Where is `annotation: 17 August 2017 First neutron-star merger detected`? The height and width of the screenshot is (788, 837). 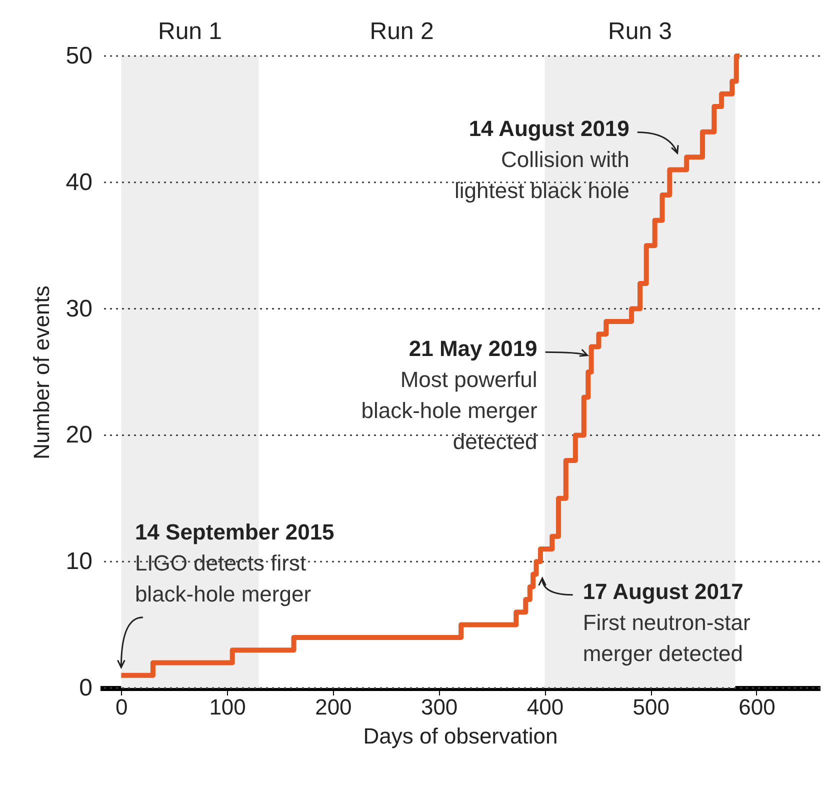
annotation: 17 August 2017 First neutron-star merger detected is located at coordinates (666, 622).